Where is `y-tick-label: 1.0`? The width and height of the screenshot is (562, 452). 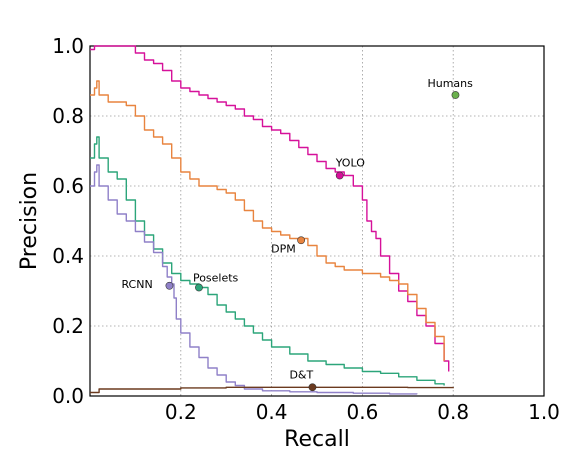 y-tick-label: 1.0 is located at coordinates (68, 46).